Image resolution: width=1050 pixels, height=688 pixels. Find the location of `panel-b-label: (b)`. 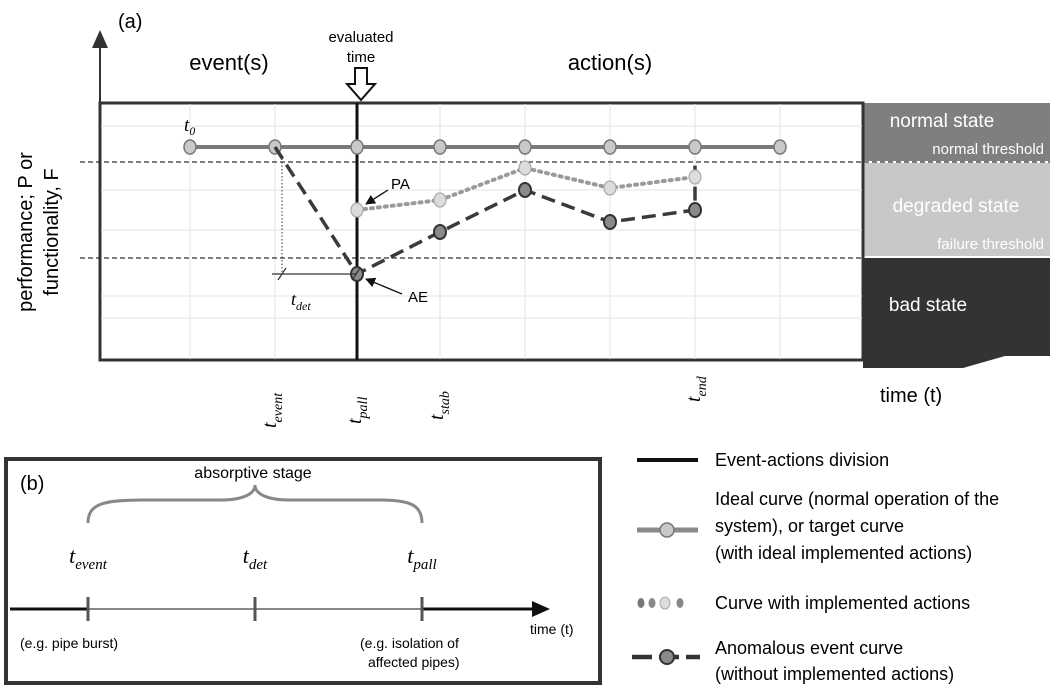

panel-b-label: (b) is located at coordinates (32, 484).